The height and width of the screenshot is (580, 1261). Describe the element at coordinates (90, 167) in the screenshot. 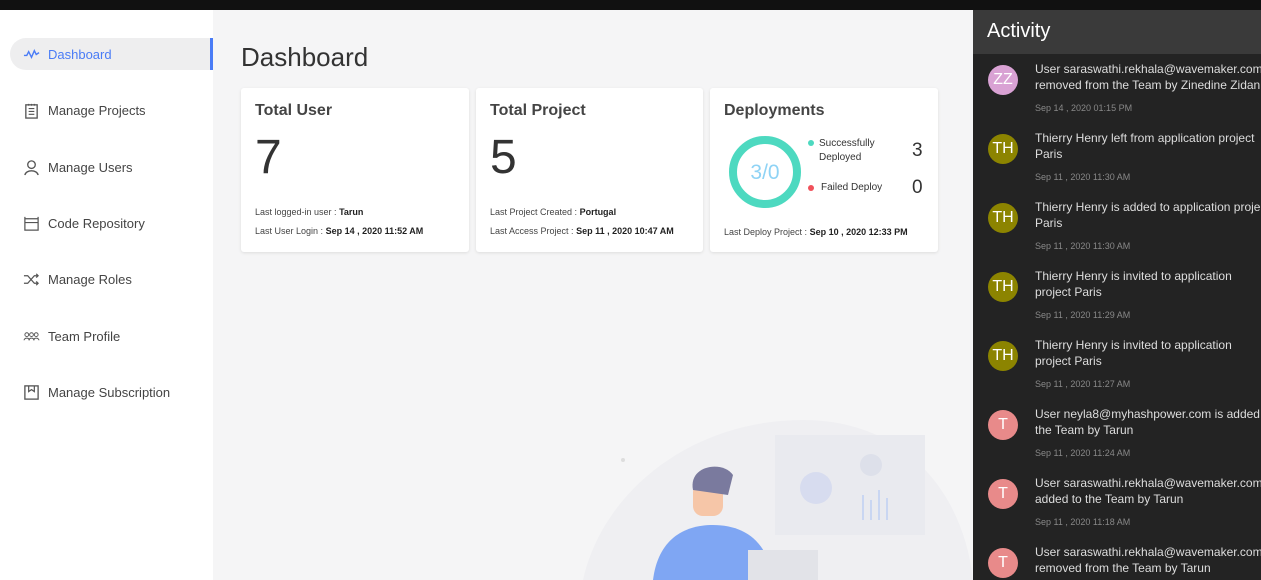

I see `sidebar-item-label: Manage Users` at that location.